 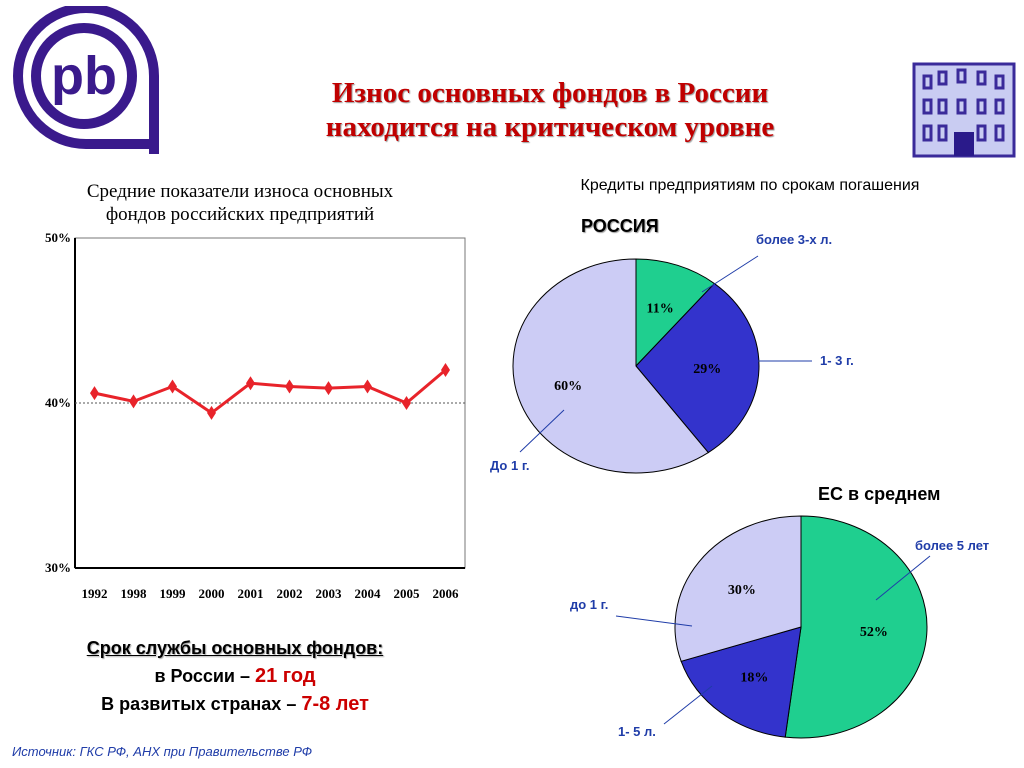 What do you see at coordinates (754, 678) in the screenshot?
I see `pie-slice-label: 18%` at bounding box center [754, 678].